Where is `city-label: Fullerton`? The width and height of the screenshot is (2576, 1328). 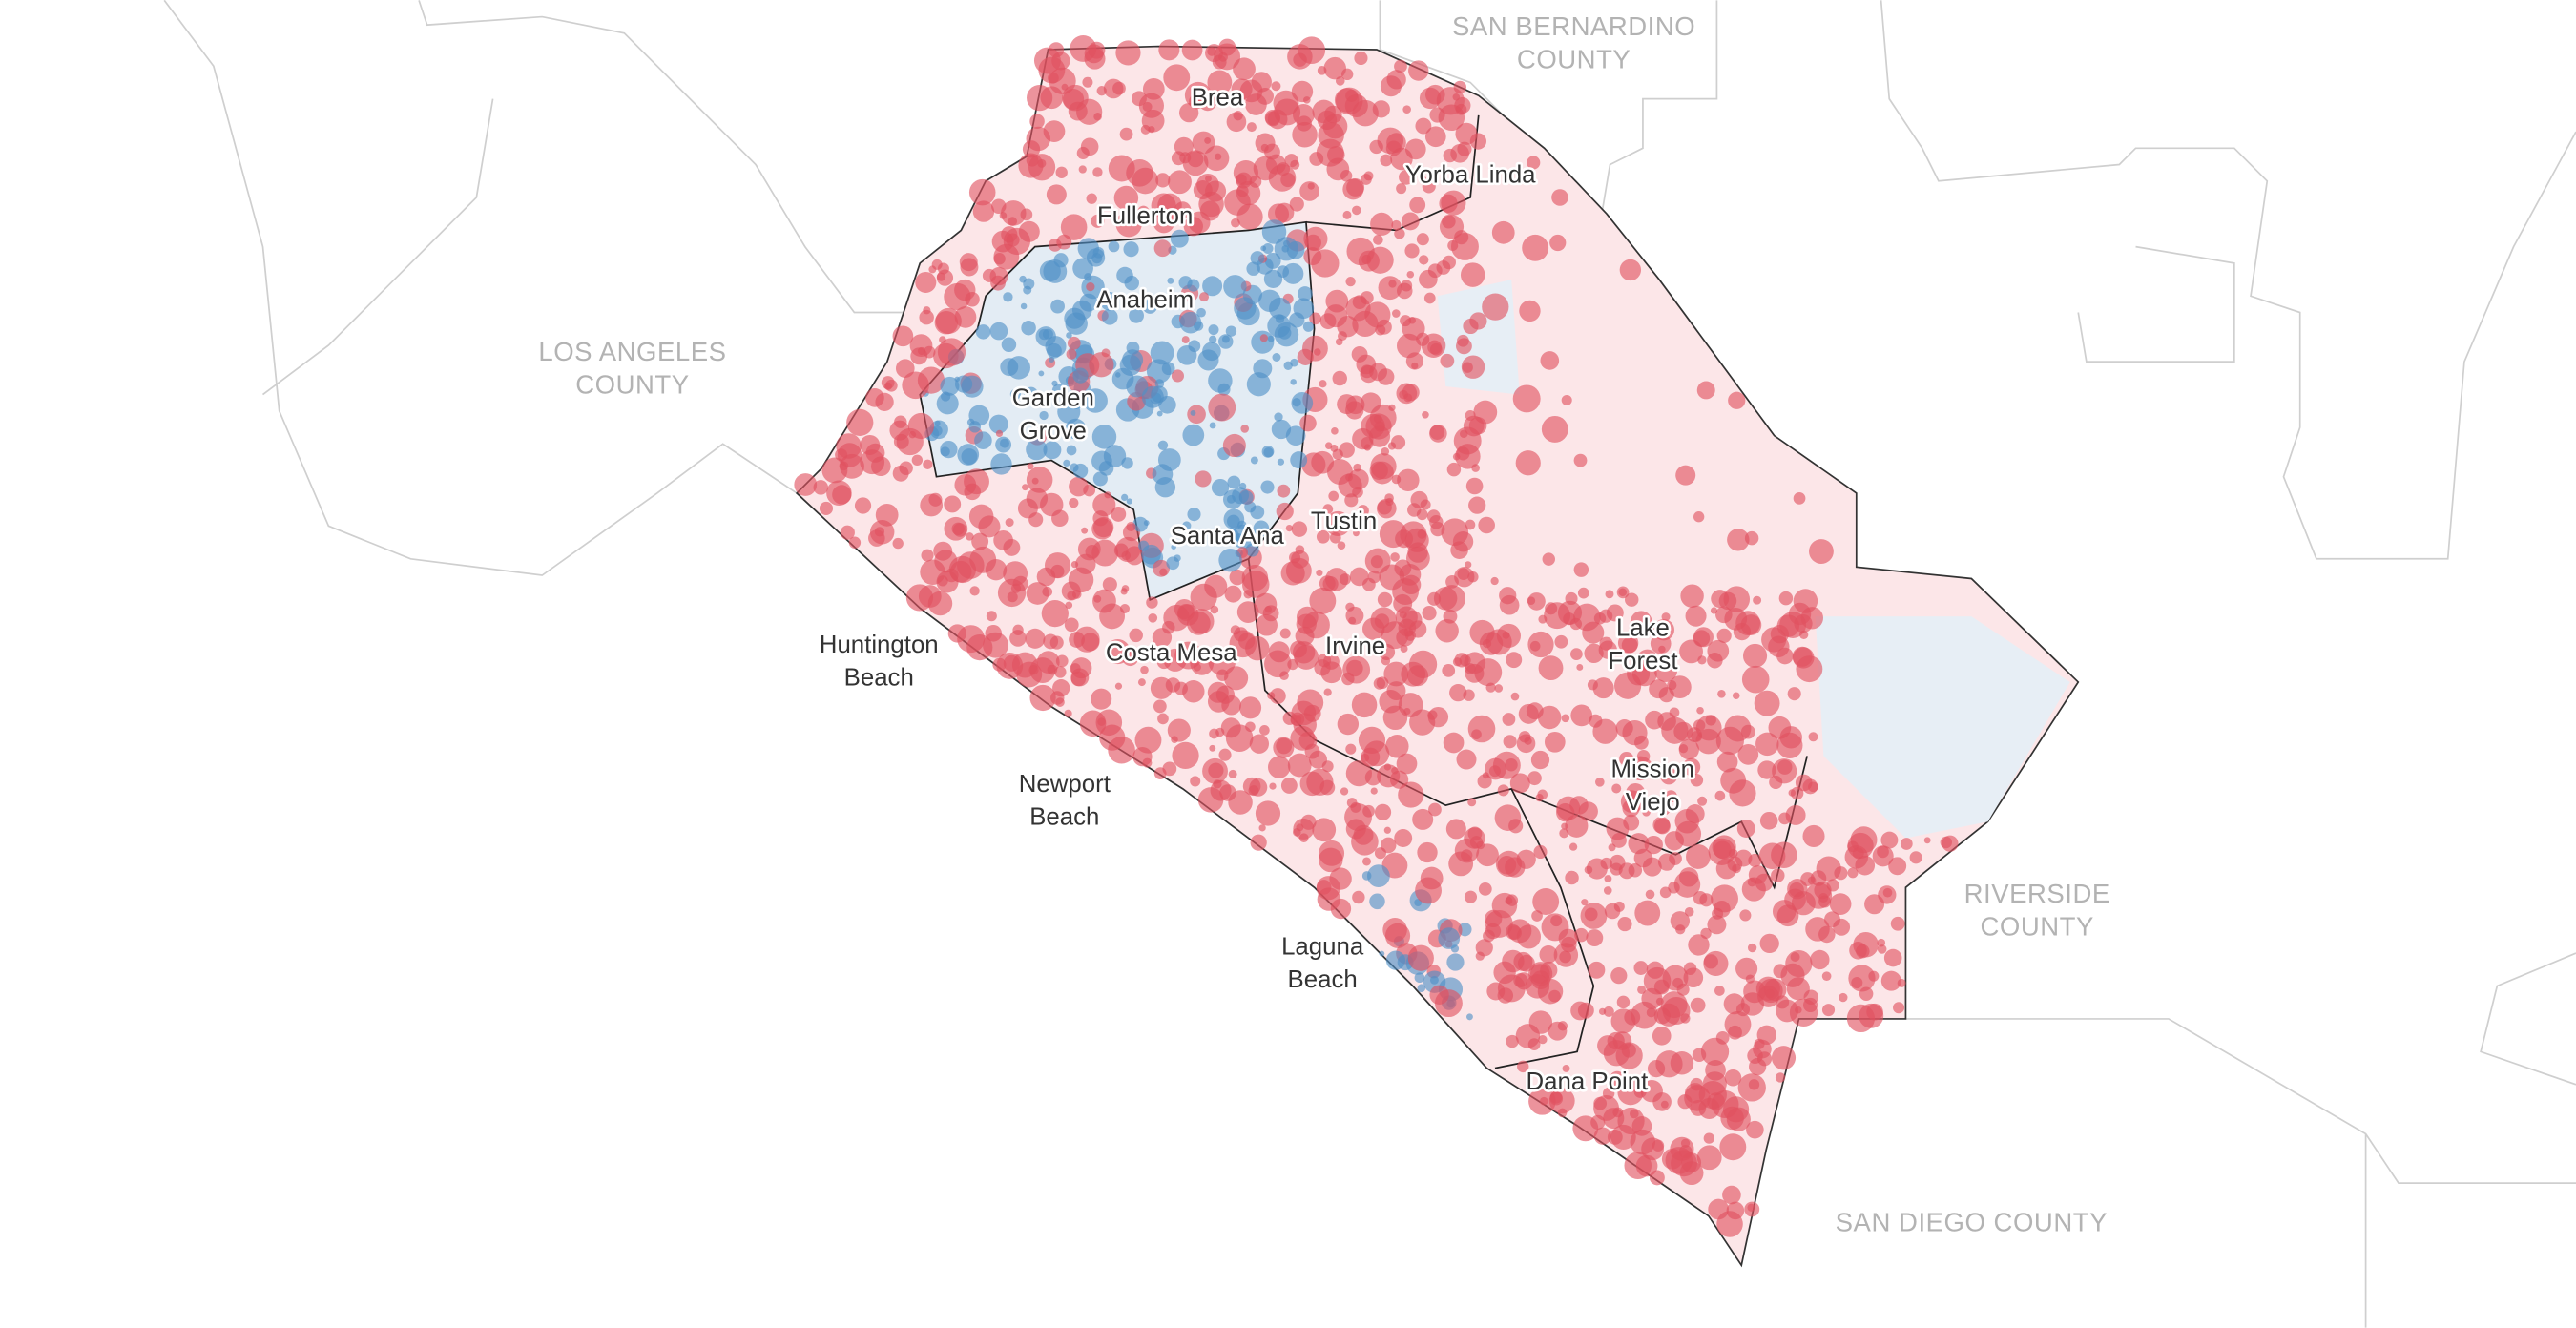
city-label: Fullerton is located at coordinates (1145, 215).